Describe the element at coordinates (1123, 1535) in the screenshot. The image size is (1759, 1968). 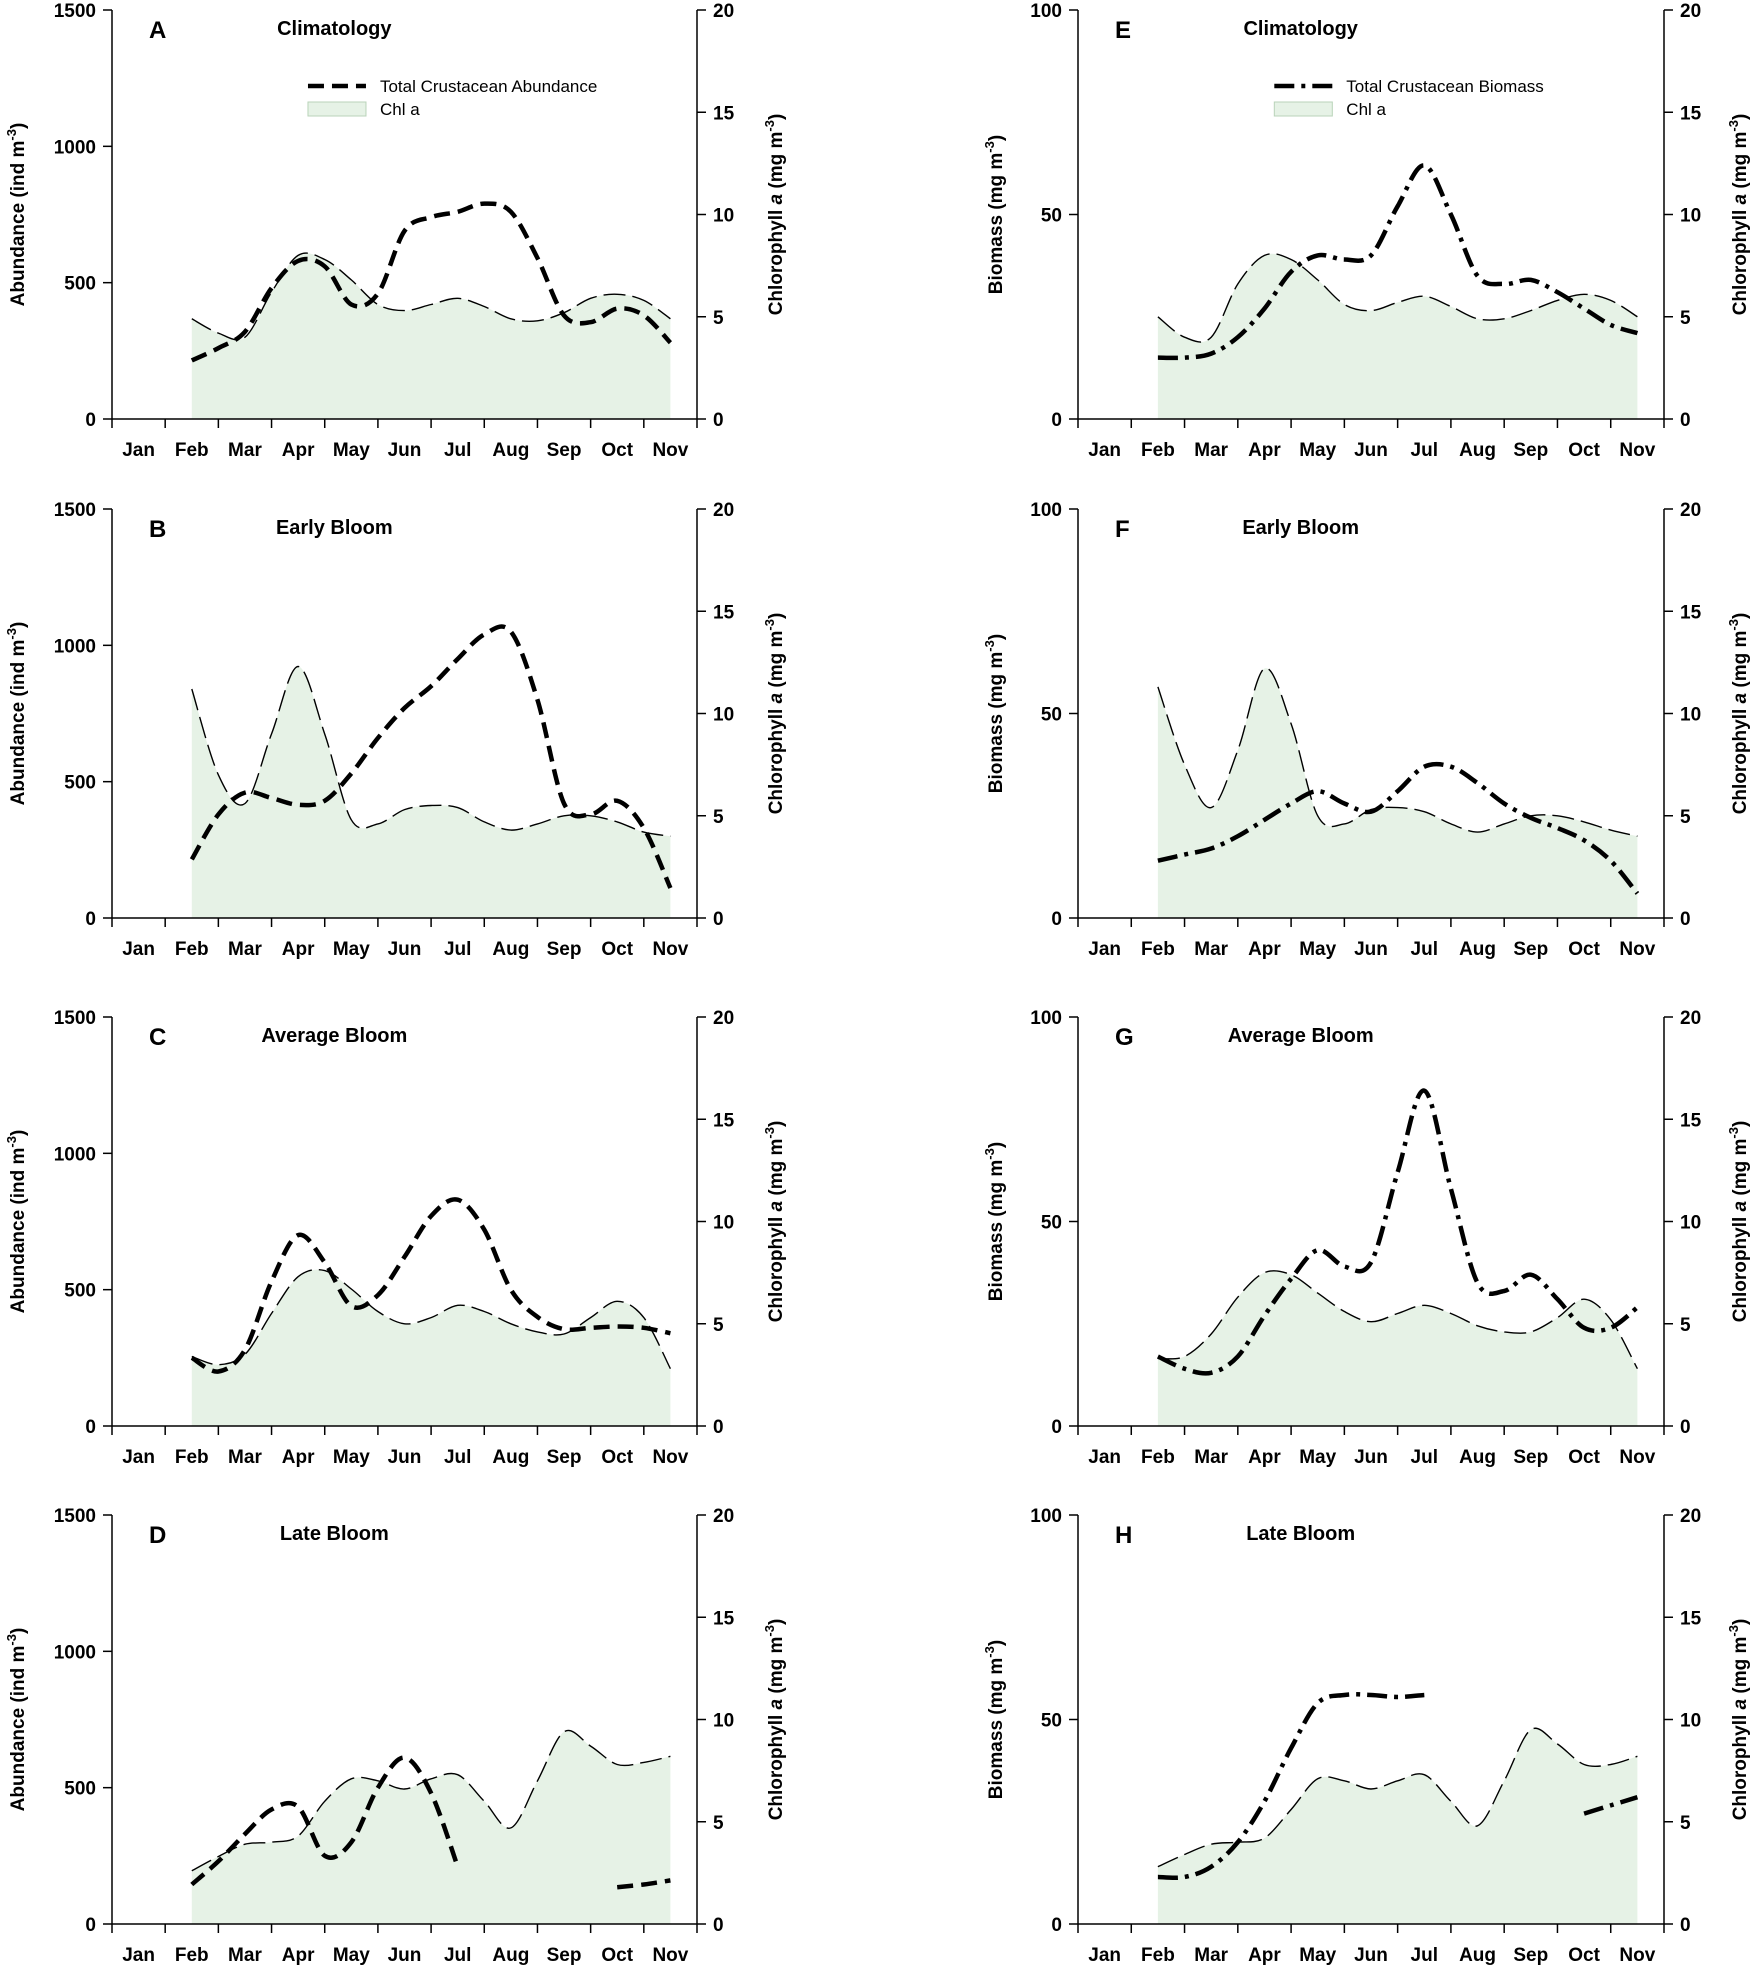
I see `panel-letter: H` at that location.